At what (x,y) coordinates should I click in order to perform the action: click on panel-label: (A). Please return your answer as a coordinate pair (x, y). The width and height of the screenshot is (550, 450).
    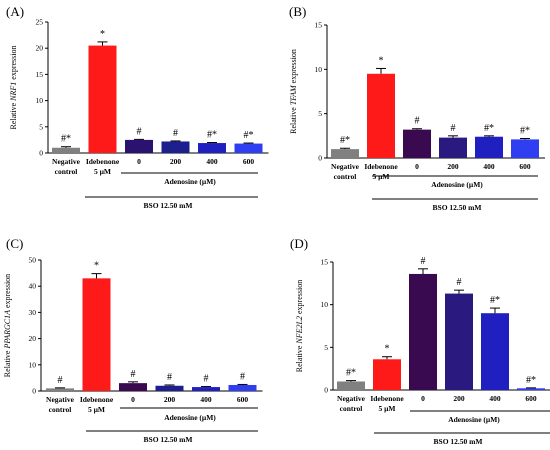
    Looking at the image, I should click on (15, 11).